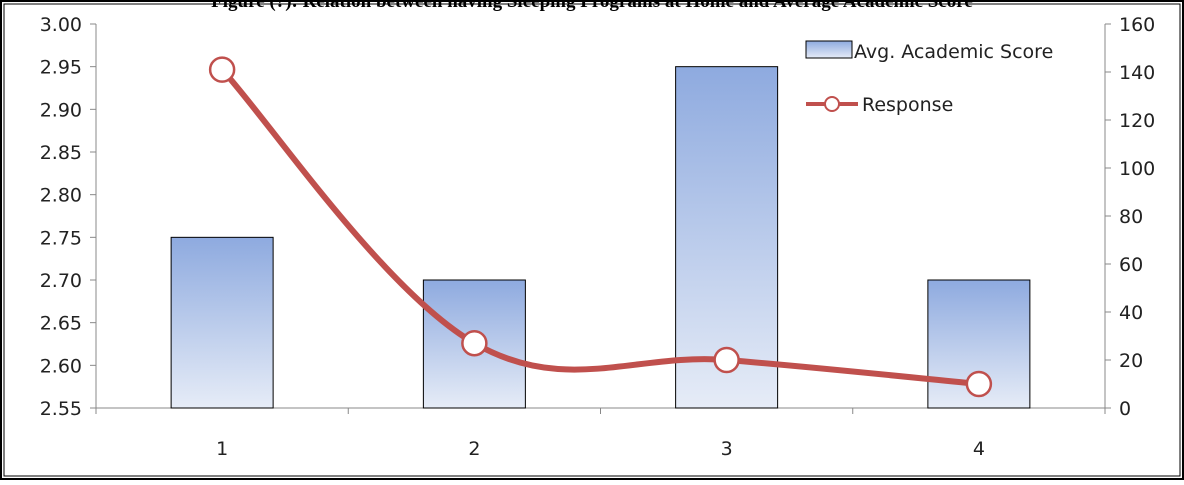 The height and width of the screenshot is (485, 1184). What do you see at coordinates (1131, 265) in the screenshot?
I see `right-axis-tick-label: 60` at bounding box center [1131, 265].